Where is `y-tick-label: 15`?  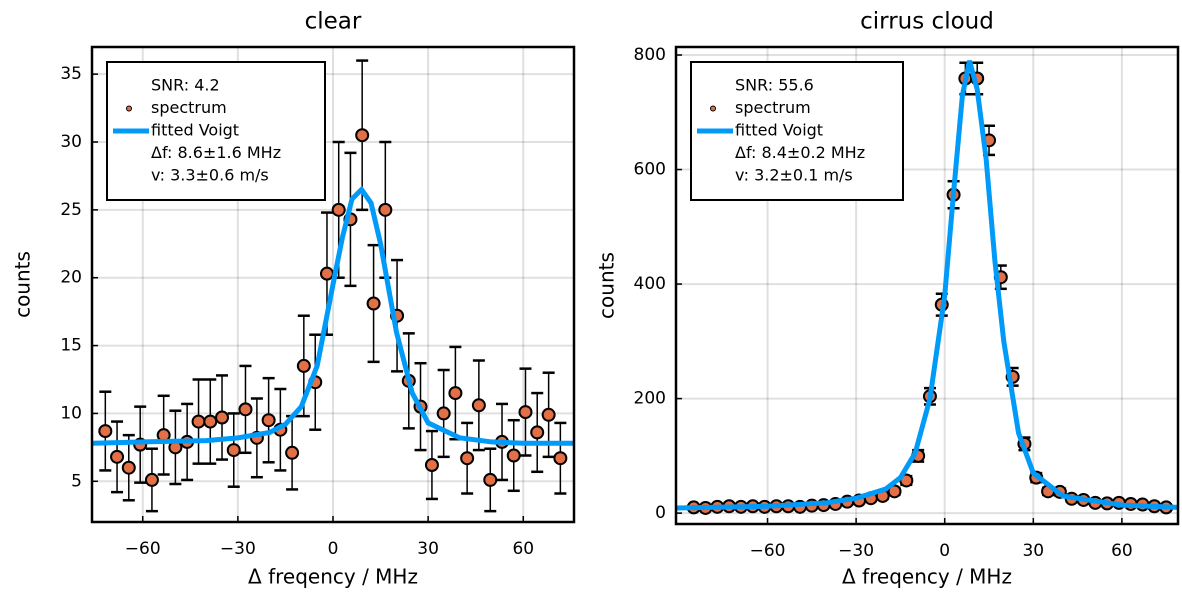
y-tick-label: 15 is located at coordinates (71, 346).